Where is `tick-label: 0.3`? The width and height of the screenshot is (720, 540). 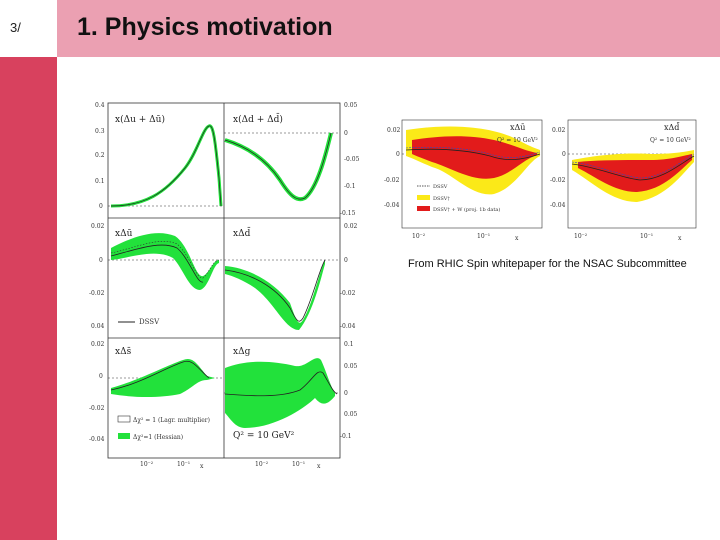 tick-label: 0.3 is located at coordinates (100, 131).